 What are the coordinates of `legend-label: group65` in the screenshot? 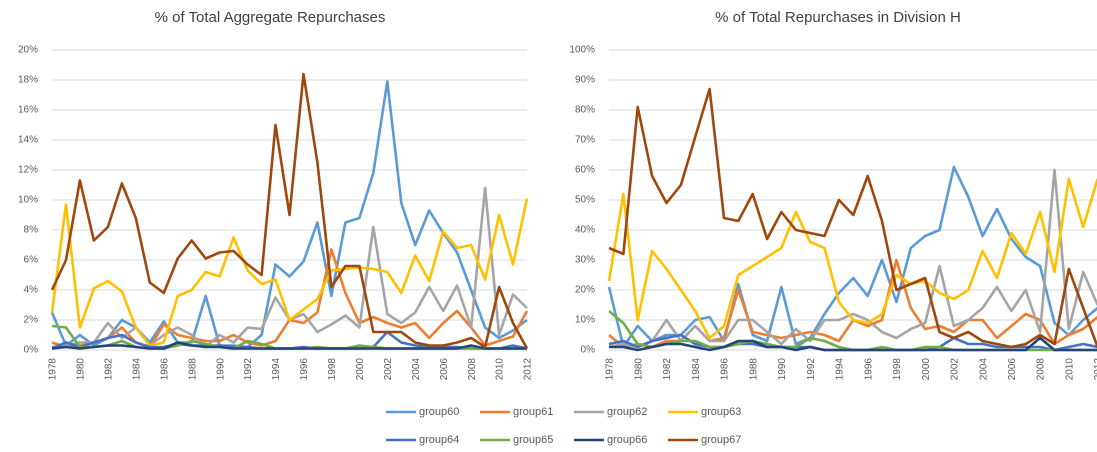 It's located at (533, 440).